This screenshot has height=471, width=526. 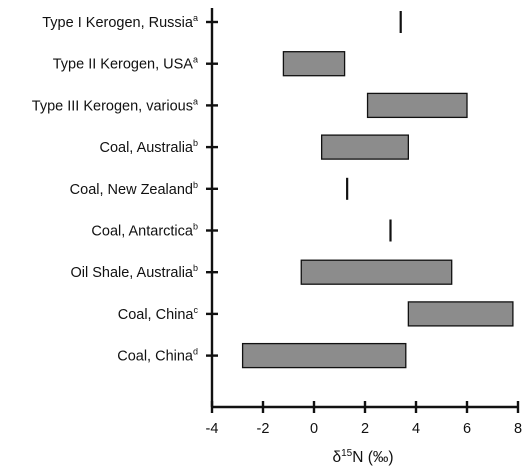 I want to click on category-label: Coal, Chinad, so click(x=157, y=356).